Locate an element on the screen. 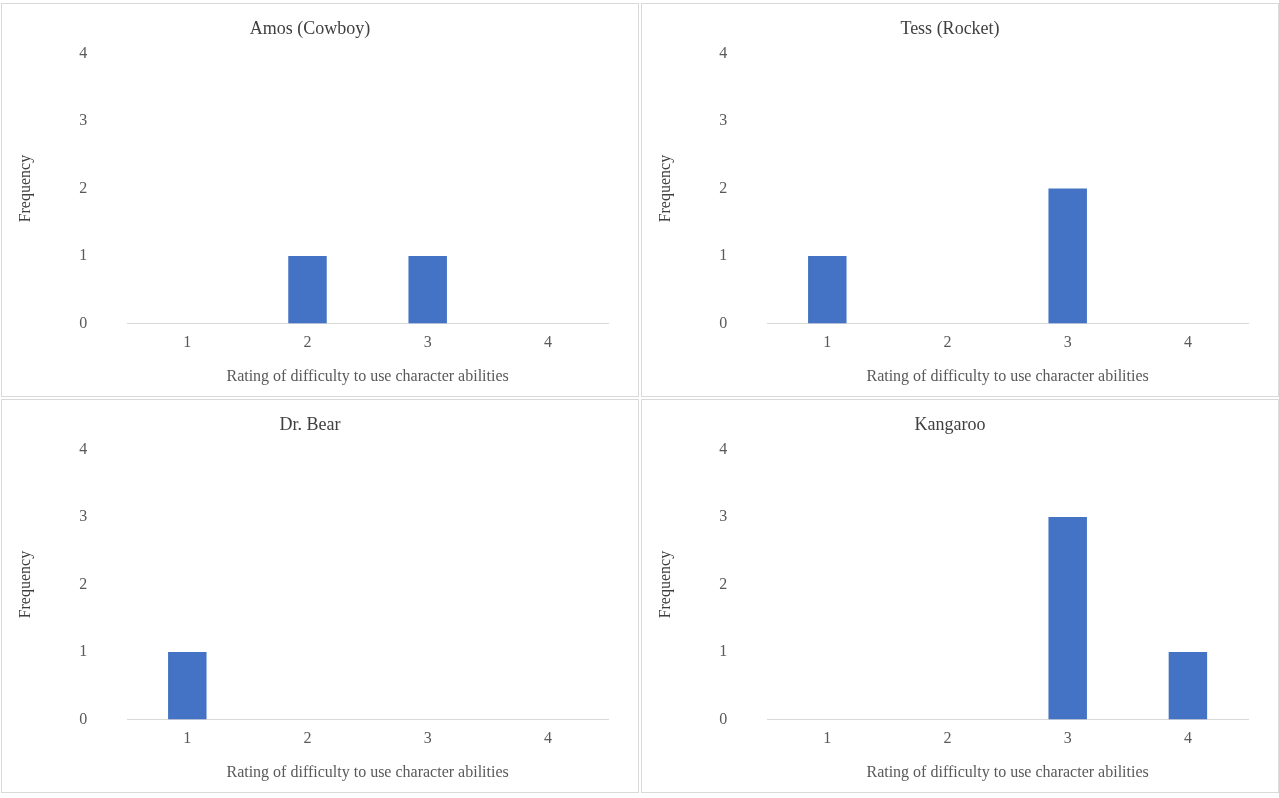 The image size is (1279, 798). chart-title: Tess (Rocket) is located at coordinates (950, 28).